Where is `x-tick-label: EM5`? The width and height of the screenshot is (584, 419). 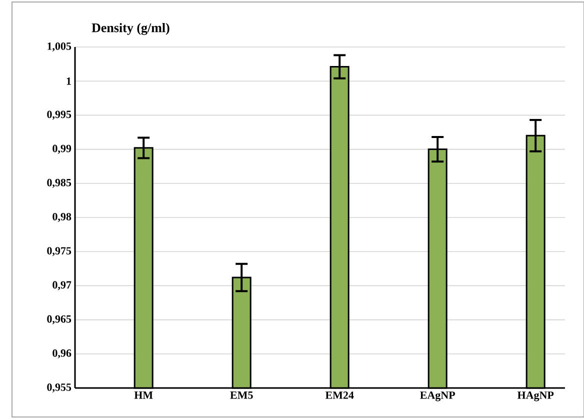 x-tick-label: EM5 is located at coordinates (241, 395).